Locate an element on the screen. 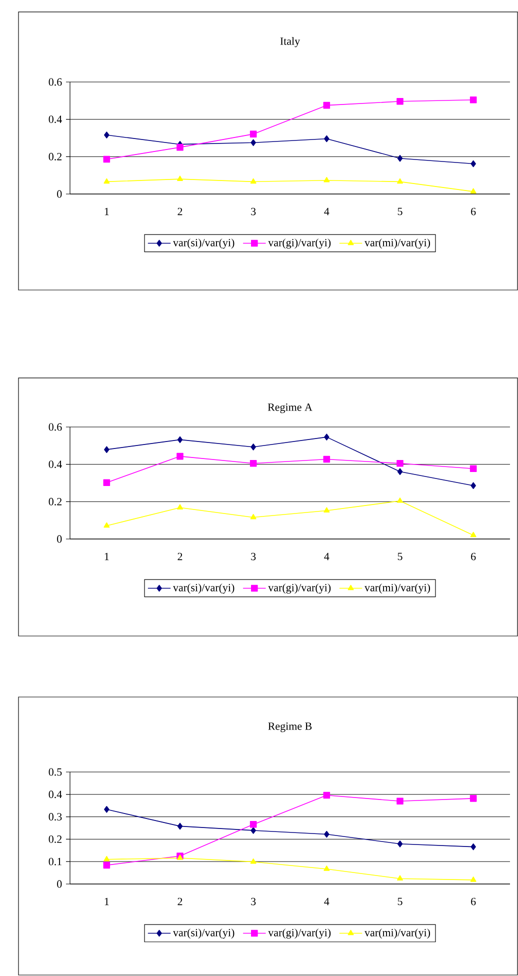  y-tick-label: 0.5 is located at coordinates (55, 772).